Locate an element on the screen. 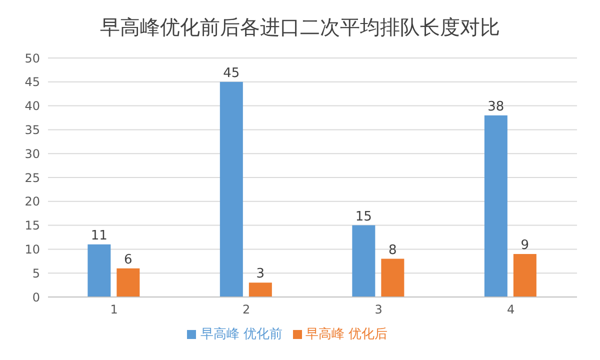  chart-title: 早高峰优化前后各进口二次平均排队长度对比 is located at coordinates (300, 27).